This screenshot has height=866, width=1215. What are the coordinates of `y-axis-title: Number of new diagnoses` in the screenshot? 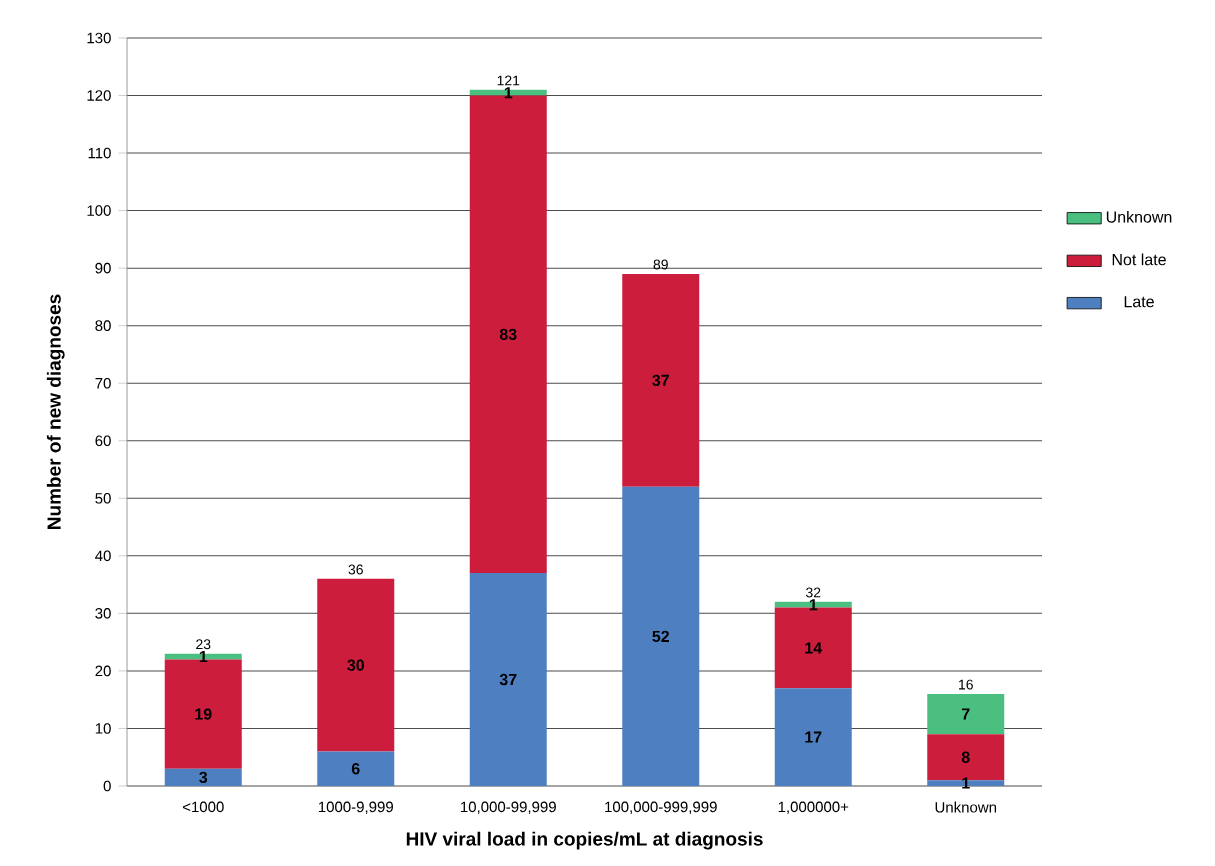 It's located at (55, 411).